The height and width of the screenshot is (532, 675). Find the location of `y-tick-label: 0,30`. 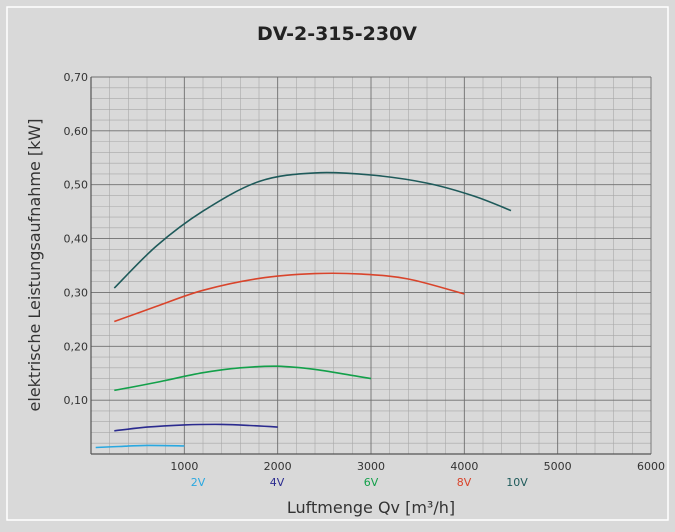

y-tick-label: 0,30 is located at coordinates (76, 292).